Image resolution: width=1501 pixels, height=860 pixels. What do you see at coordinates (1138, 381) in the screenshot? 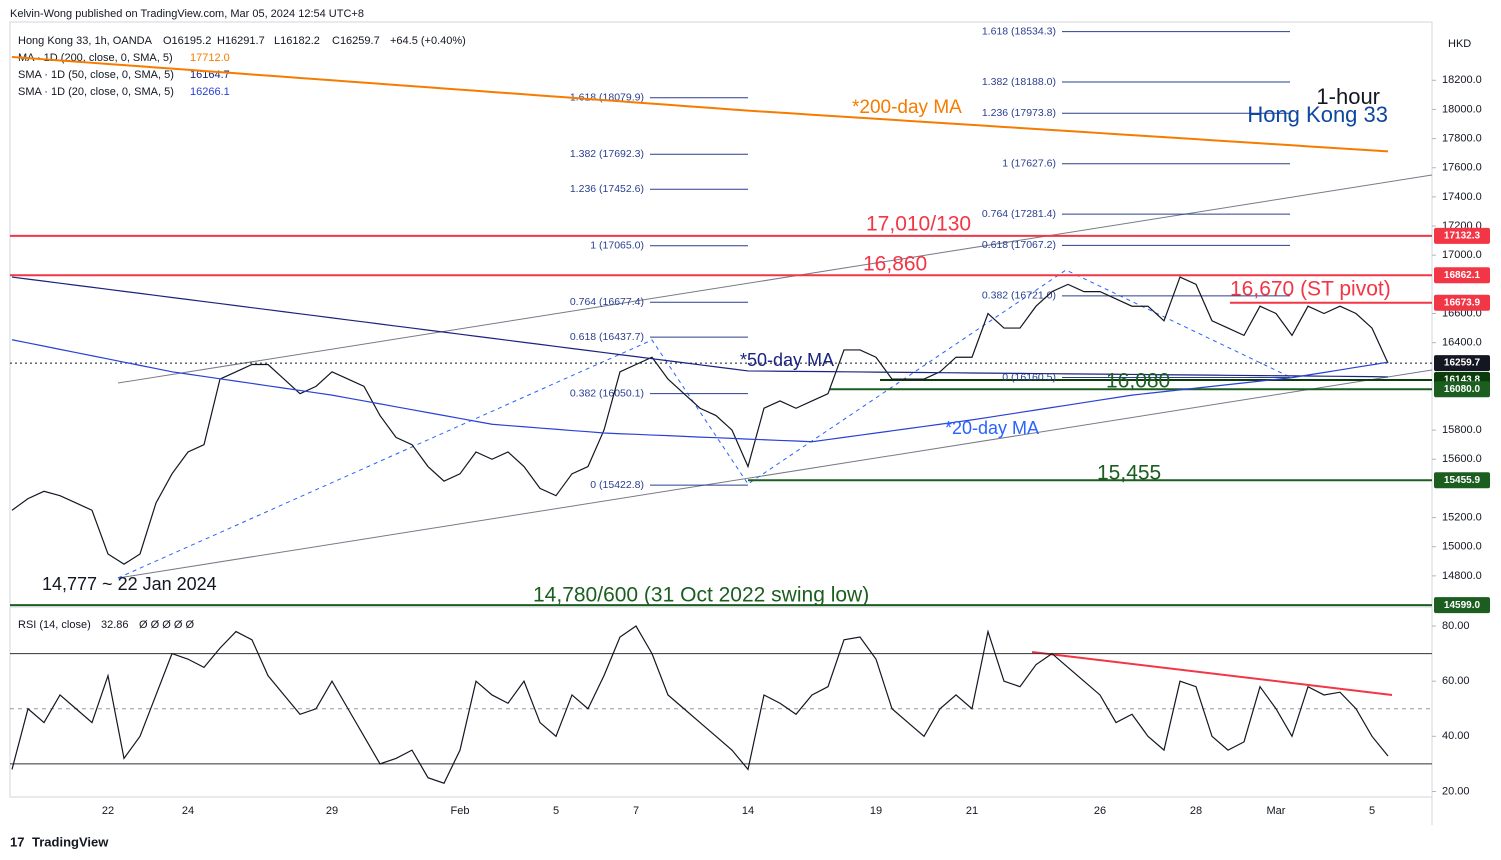
I see `annotation: 16,080` at bounding box center [1138, 381].